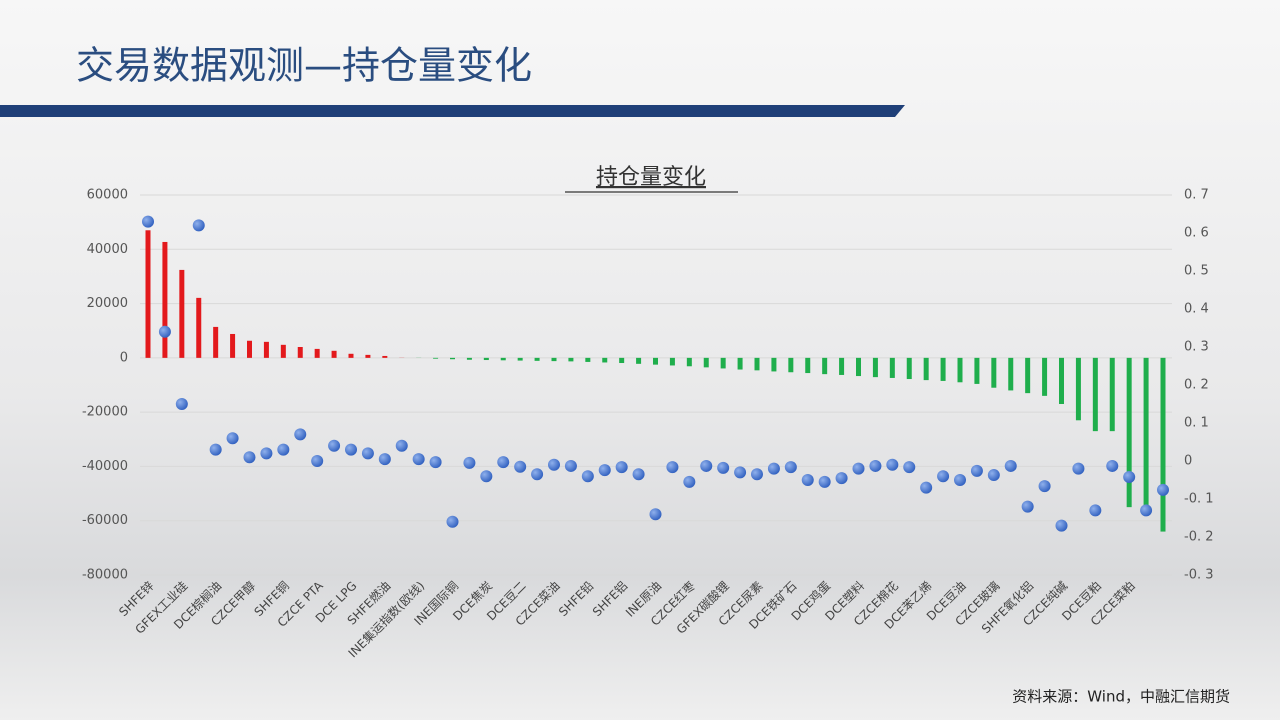 The image size is (1280, 720). Describe the element at coordinates (651, 177) in the screenshot. I see `chart-title: 持仓量变化` at that location.